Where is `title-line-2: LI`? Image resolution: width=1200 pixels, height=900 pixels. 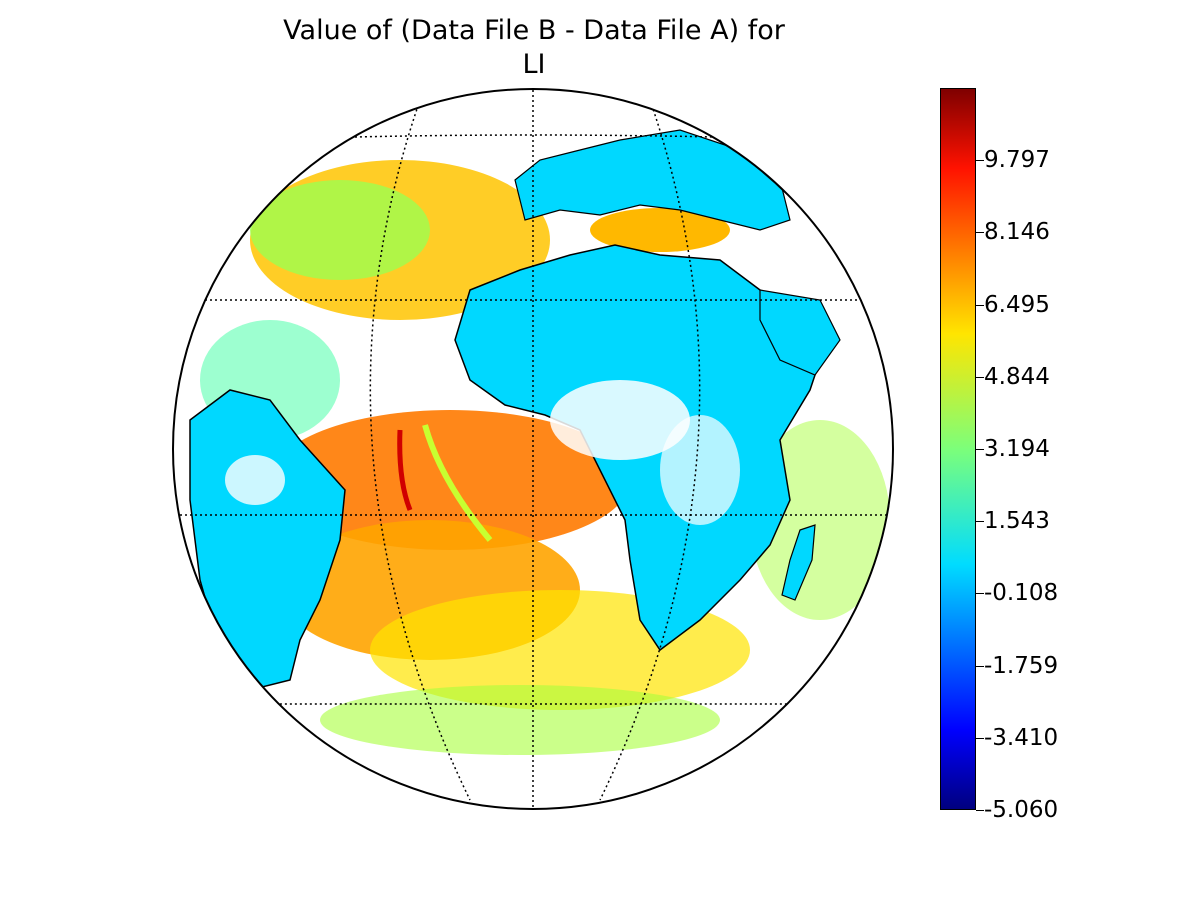
title-line-2: LI is located at coordinates (534, 64).